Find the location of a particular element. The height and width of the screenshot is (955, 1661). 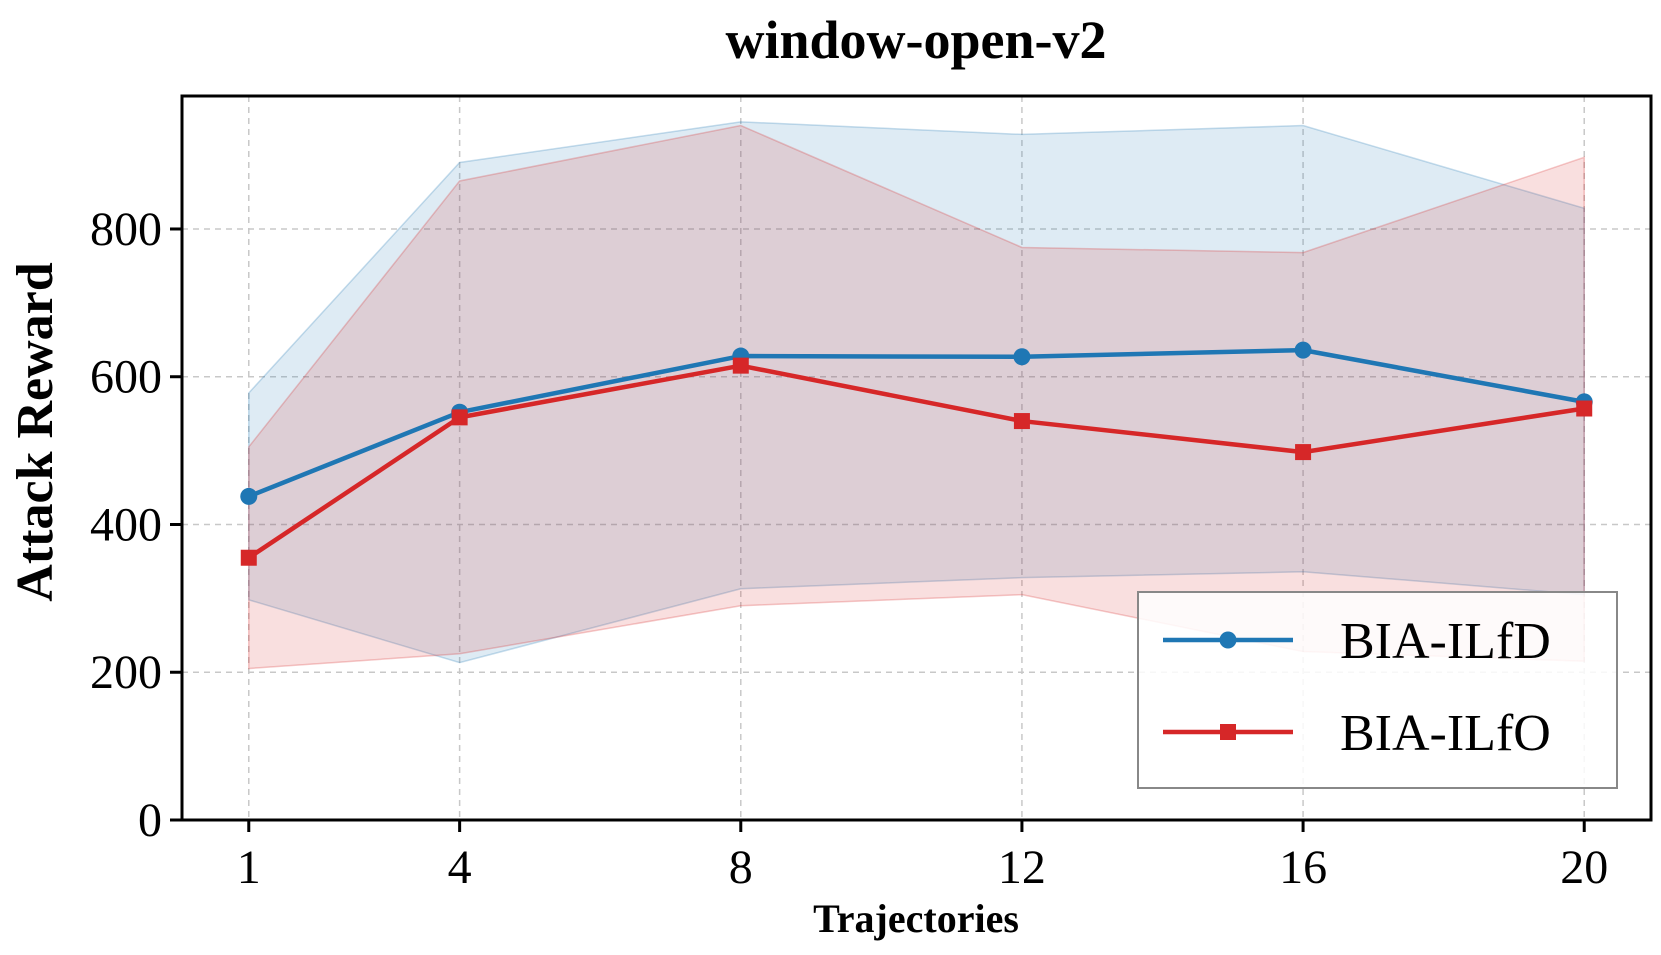

legend-box is located at coordinates (1377, 690).